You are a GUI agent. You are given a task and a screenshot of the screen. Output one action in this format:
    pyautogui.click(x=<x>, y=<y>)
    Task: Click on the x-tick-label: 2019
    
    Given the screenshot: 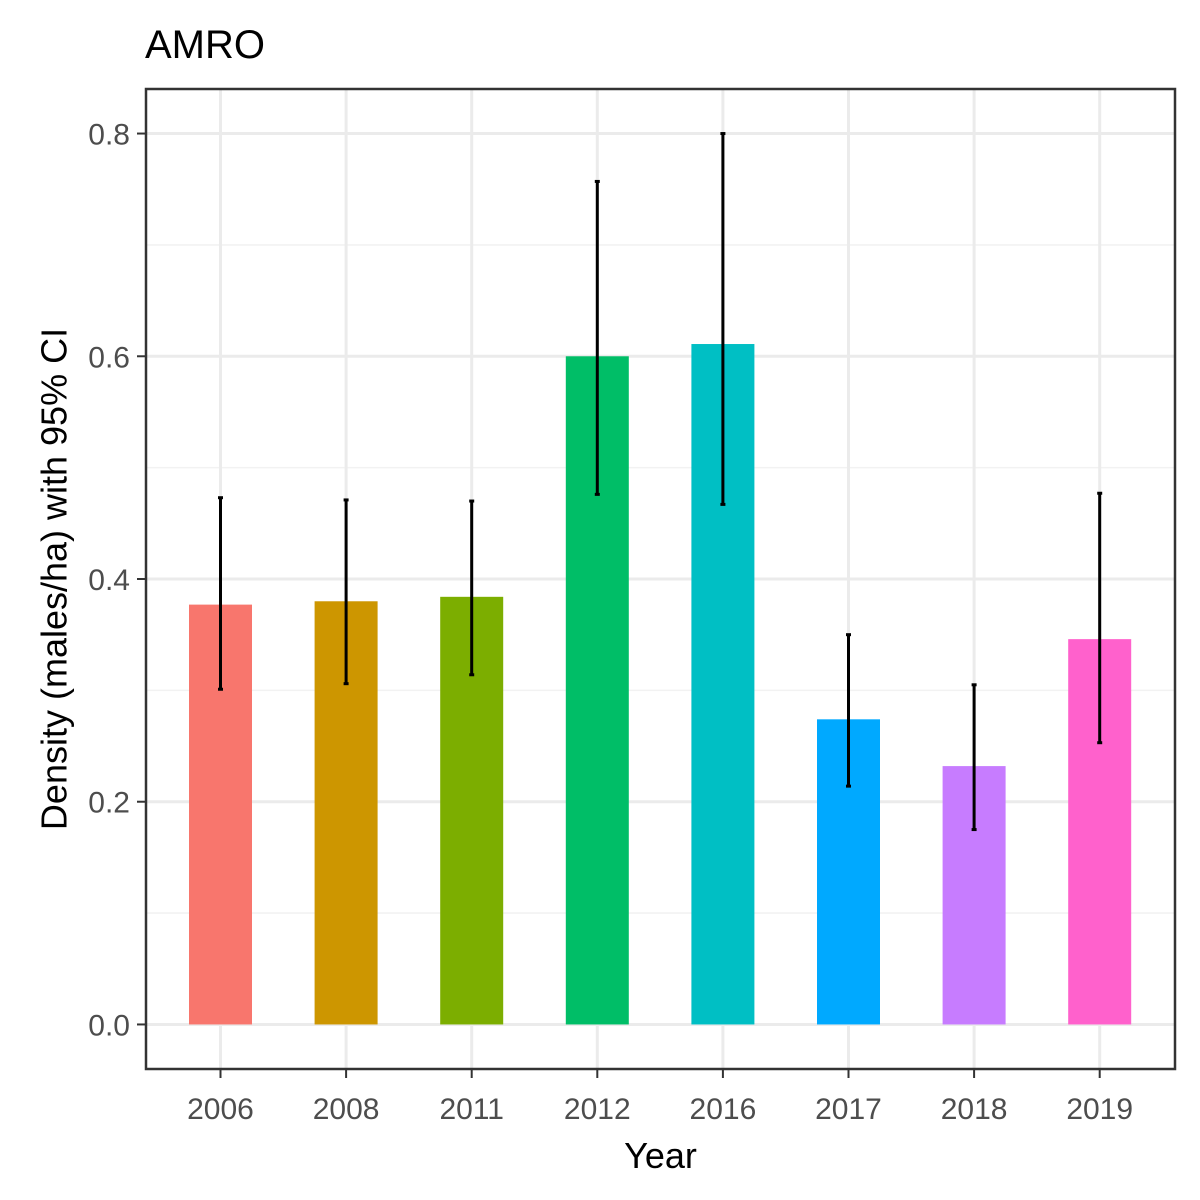 What is the action you would take?
    pyautogui.click(x=1099, y=1109)
    